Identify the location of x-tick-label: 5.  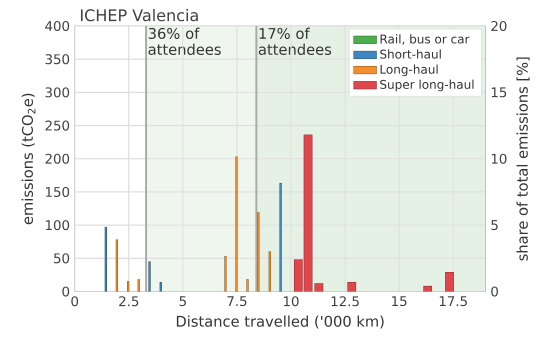
(183, 301).